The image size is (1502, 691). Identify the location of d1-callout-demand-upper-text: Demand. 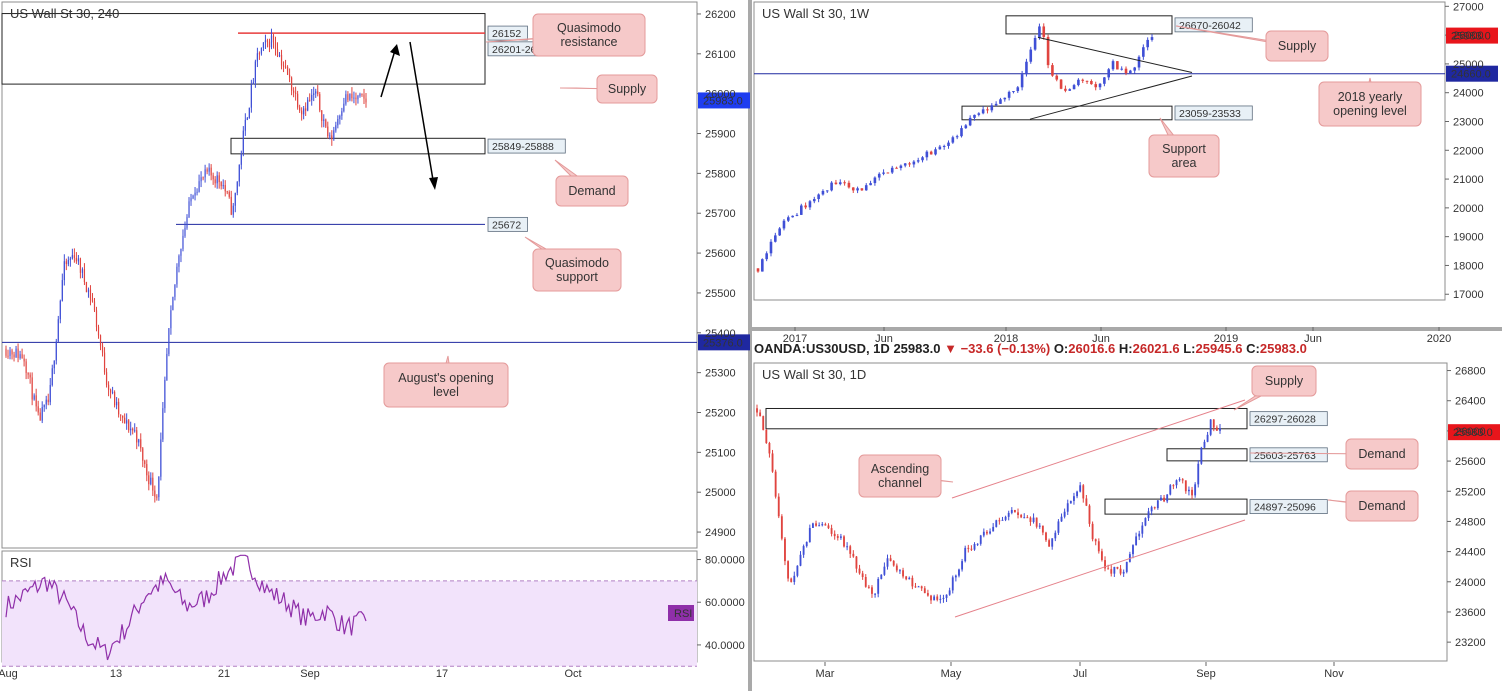
(1381, 454).